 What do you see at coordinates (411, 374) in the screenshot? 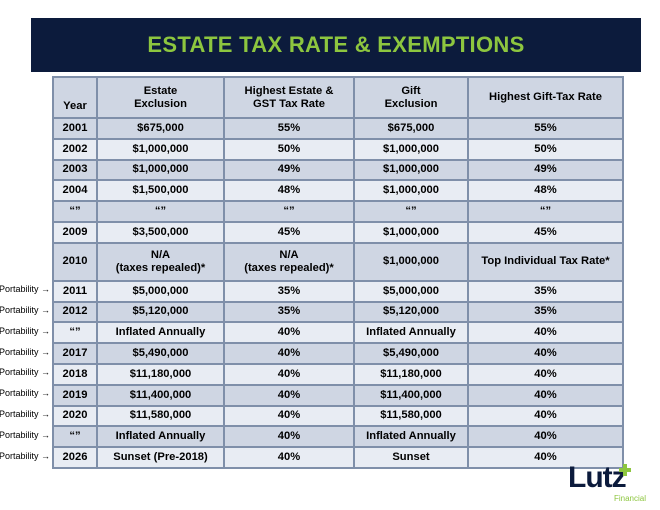
I see `gift-exclusion-cell: $11,180,000` at bounding box center [411, 374].